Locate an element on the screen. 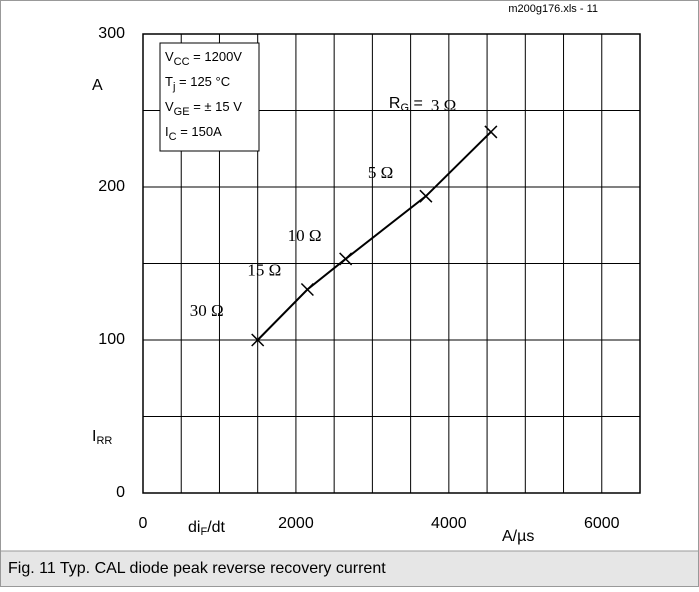 The image size is (699, 592). y-unit: A is located at coordinates (97, 85).